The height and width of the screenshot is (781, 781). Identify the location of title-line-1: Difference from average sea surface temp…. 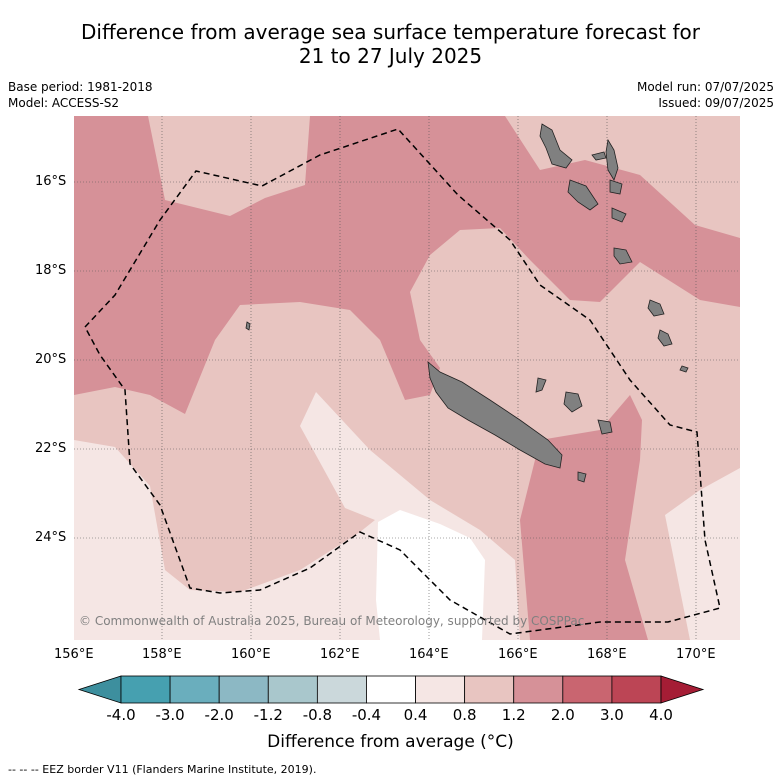
(390, 32).